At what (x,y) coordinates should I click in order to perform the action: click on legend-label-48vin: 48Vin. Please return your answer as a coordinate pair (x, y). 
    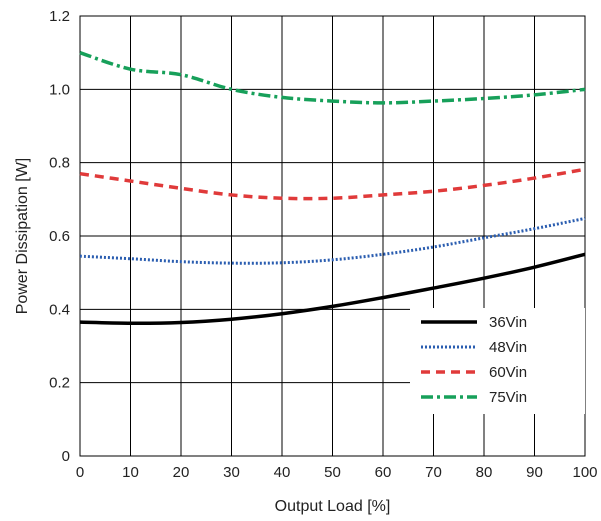
    Looking at the image, I should click on (508, 347).